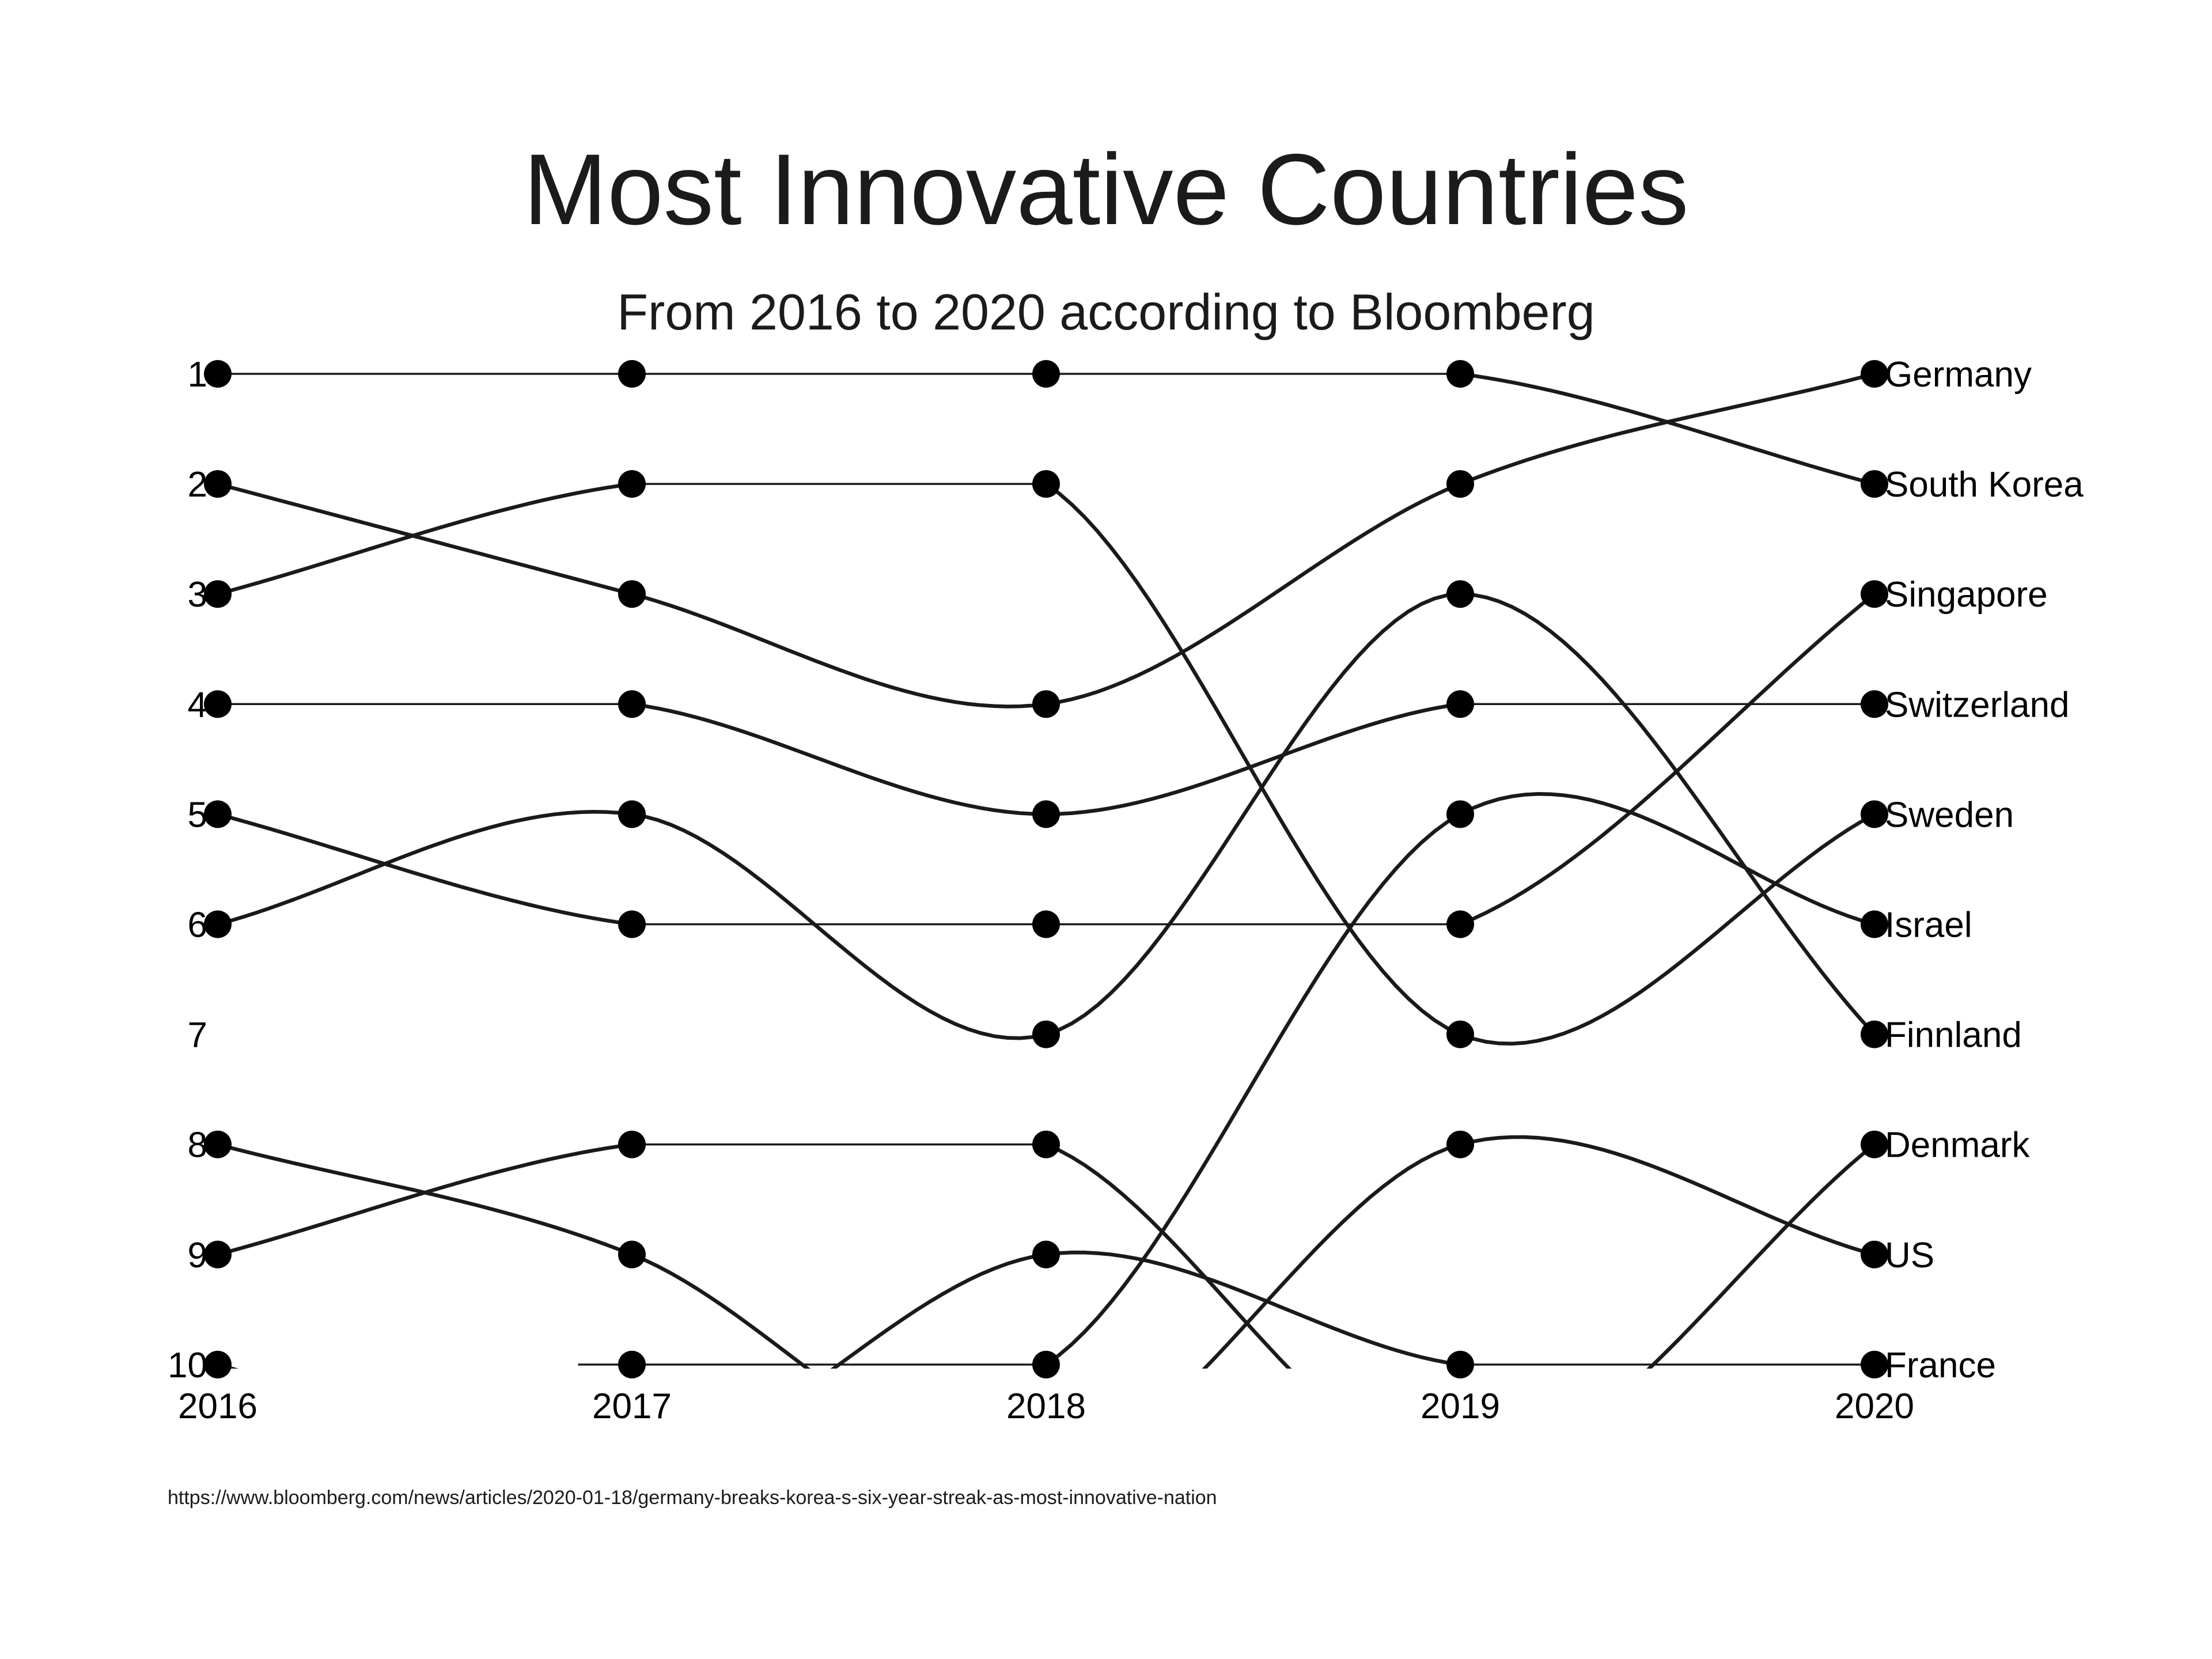  I want to click on country-label-finnland: Finnland, so click(1953, 1035).